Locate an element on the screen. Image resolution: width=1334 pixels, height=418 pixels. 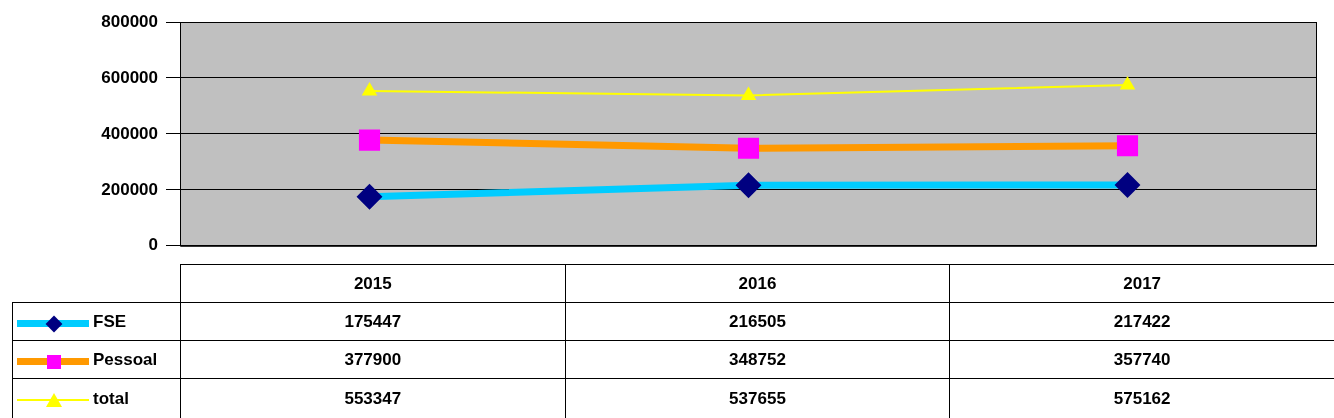
data-label: 553347 is located at coordinates (373, 398).